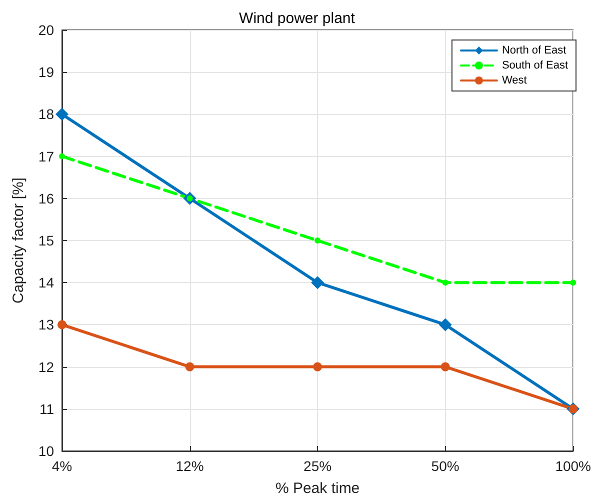 The width and height of the screenshot is (594, 501). I want to click on y-tick-label: 11, so click(46, 408).